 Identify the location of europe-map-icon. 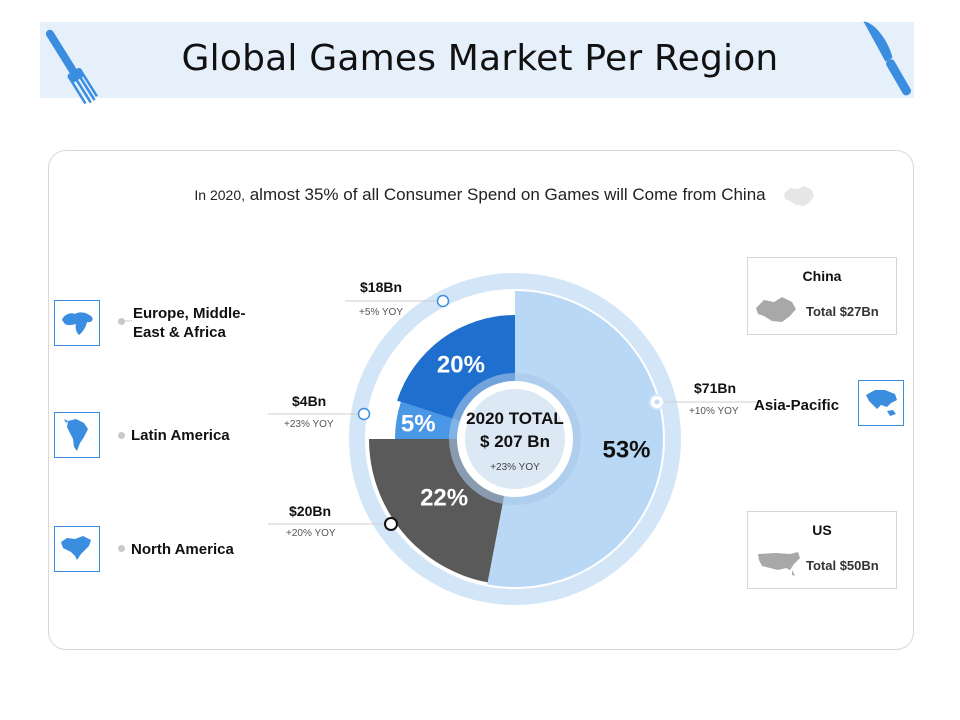
(77, 323).